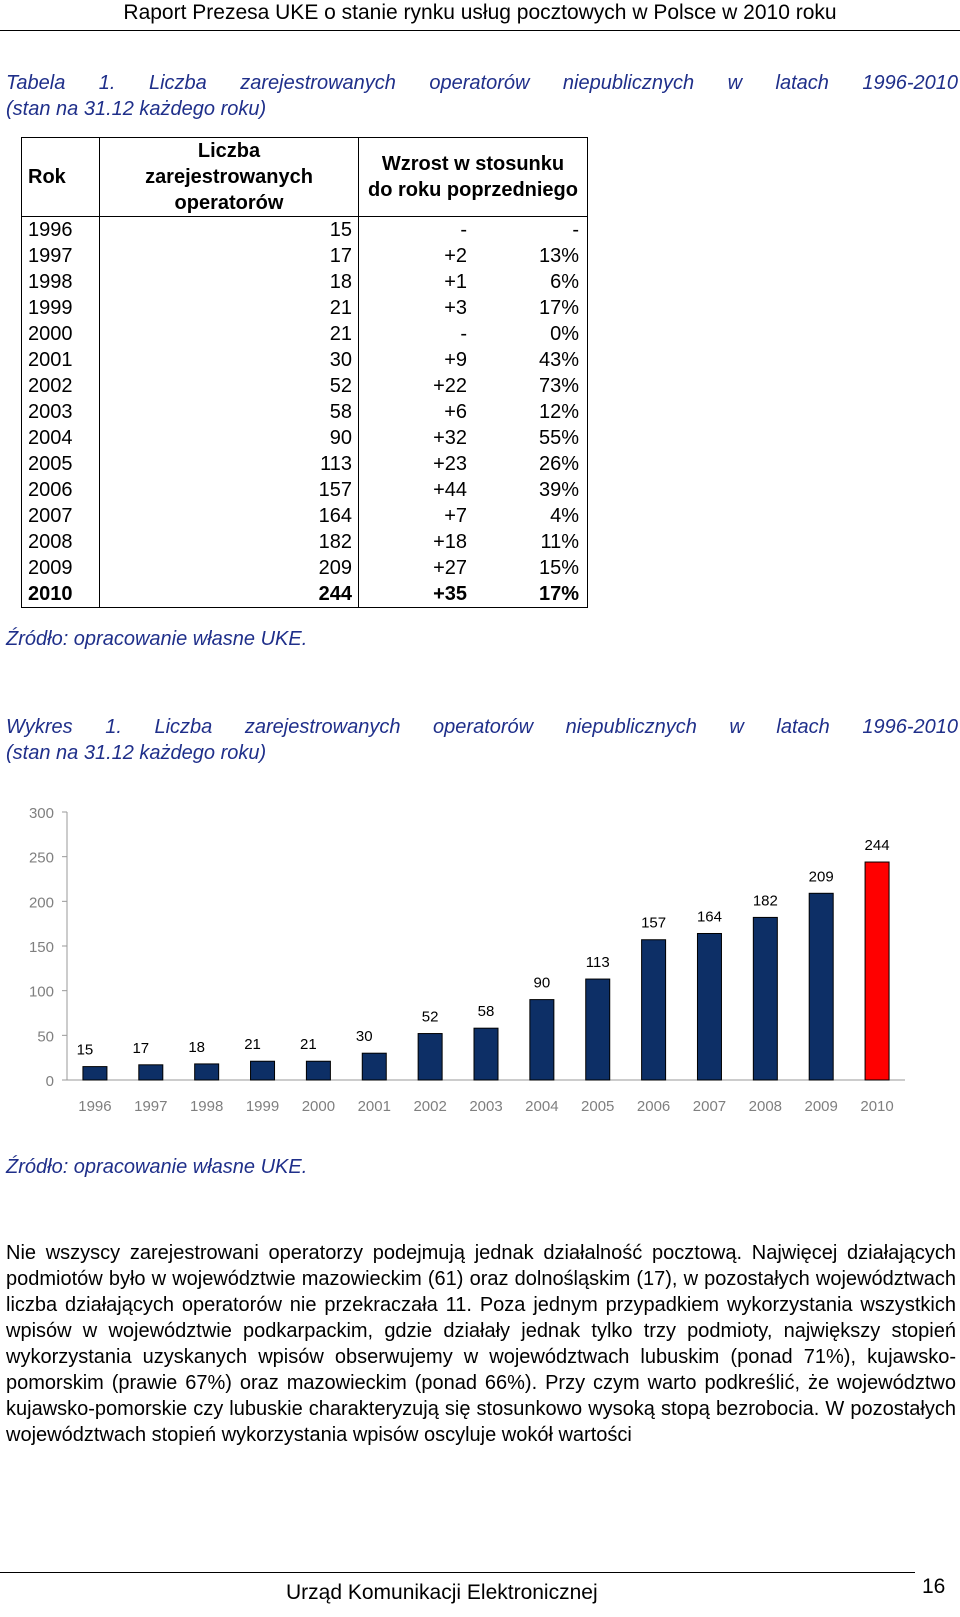  I want to click on table-row: 2006 157 +44 39%, so click(304, 490).